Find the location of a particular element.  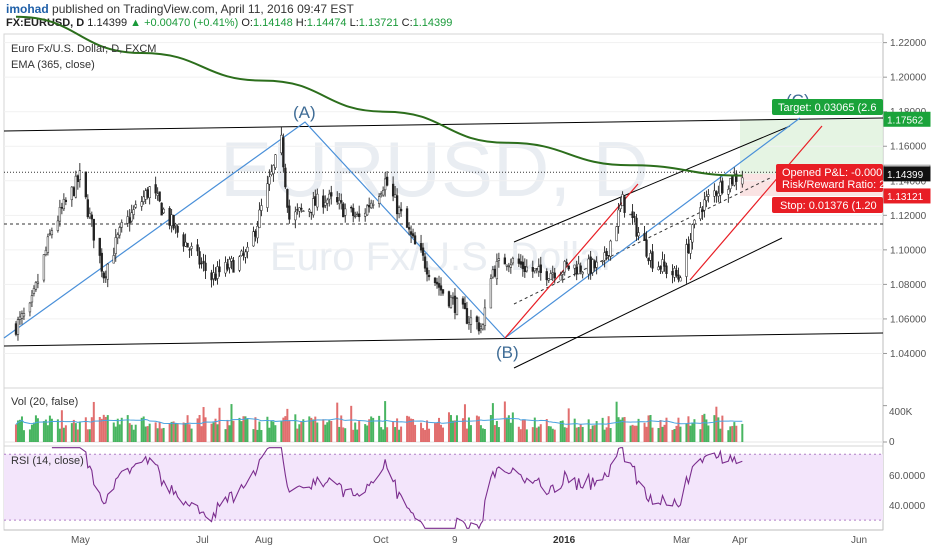

channel-lower-line is located at coordinates (648, 303).